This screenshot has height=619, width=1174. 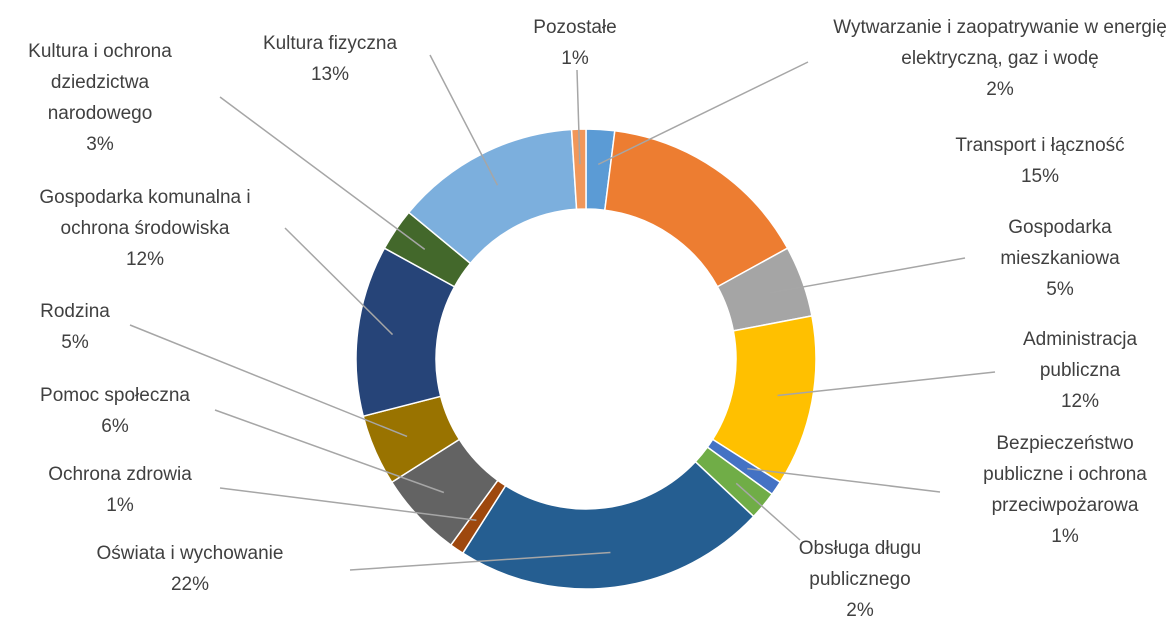 What do you see at coordinates (115, 411) in the screenshot?
I see `data-label: Pomoc społeczna 6%` at bounding box center [115, 411].